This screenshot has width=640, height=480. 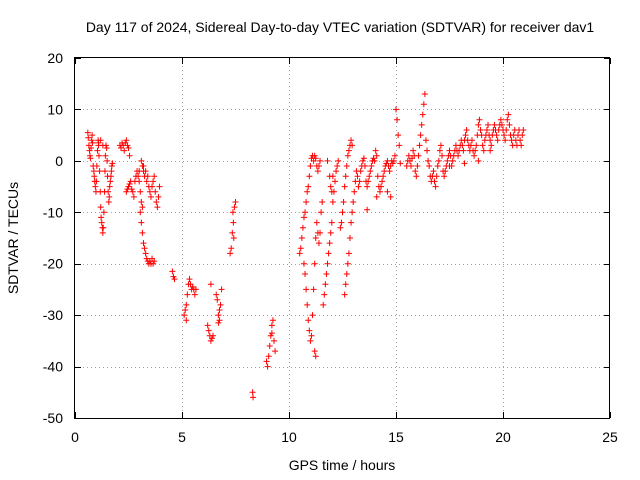 I want to click on y-tick-label: 20, so click(x=55, y=58).